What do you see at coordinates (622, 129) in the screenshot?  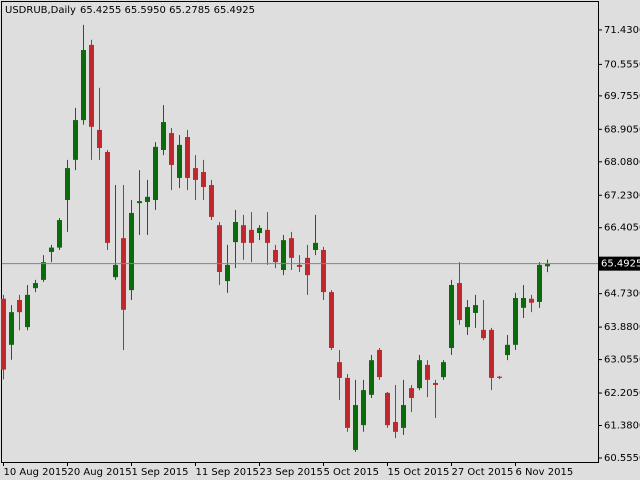 I see `y-tick-label: 68.9050` at bounding box center [622, 129].